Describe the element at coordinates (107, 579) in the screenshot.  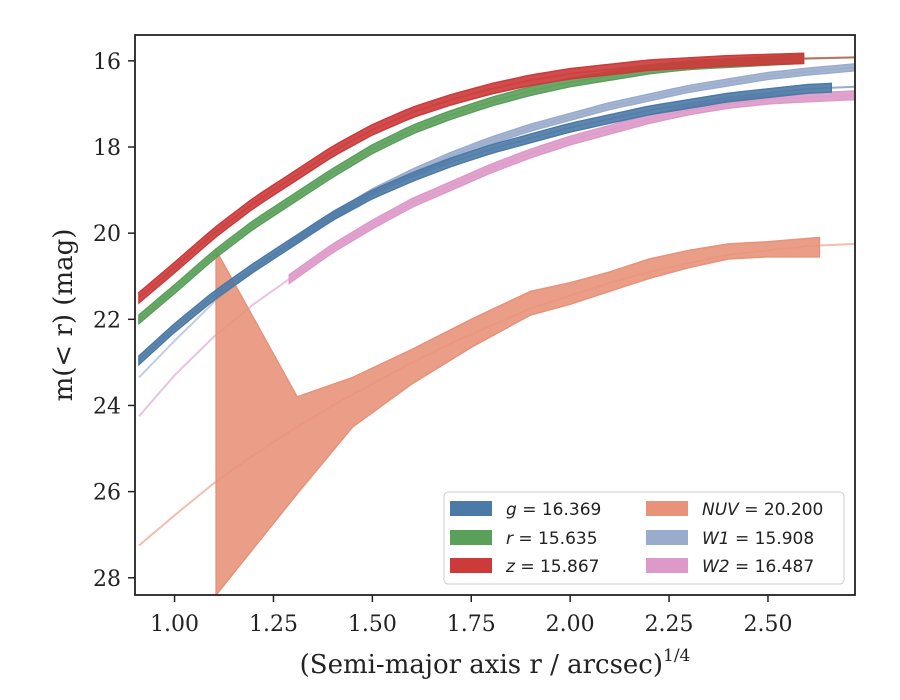
I see `y-tick-label: 28` at that location.